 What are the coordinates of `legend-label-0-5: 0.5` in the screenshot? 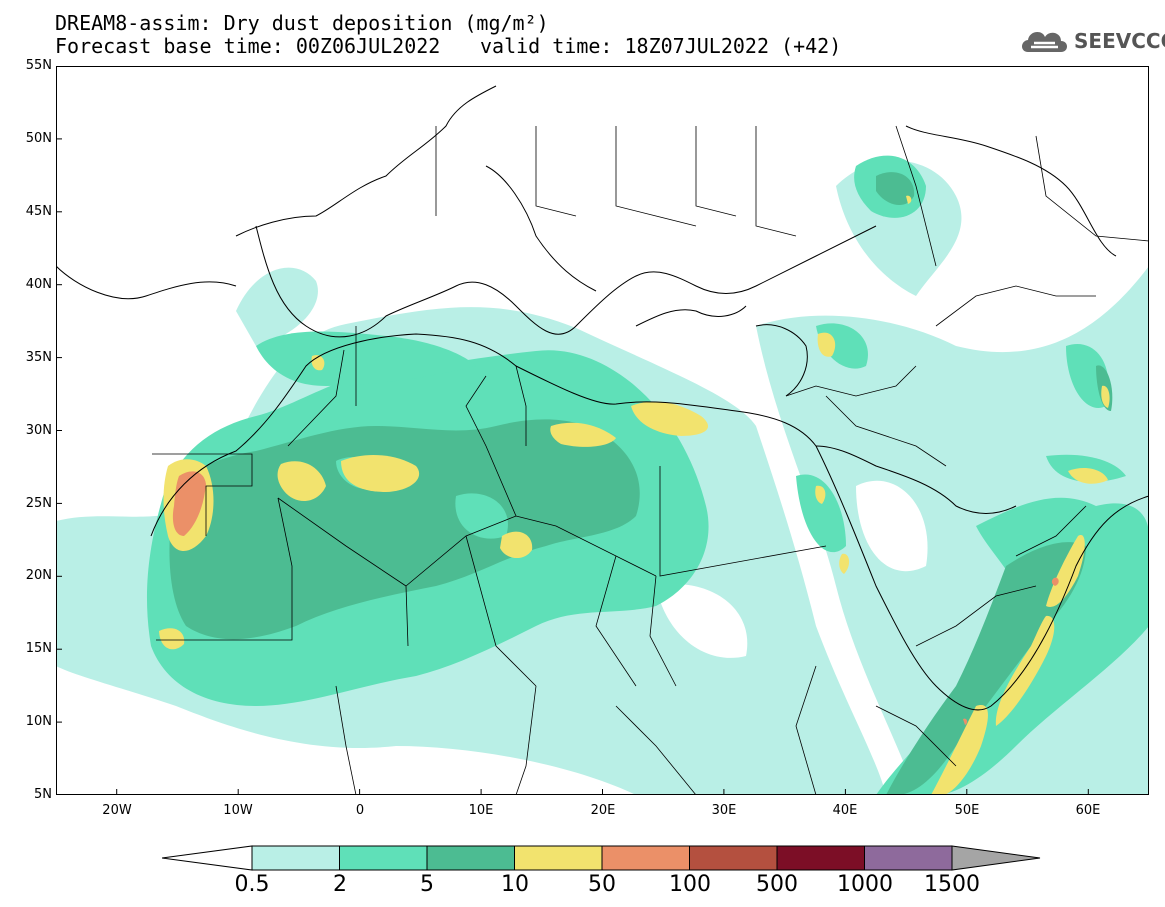 It's located at (252, 884).